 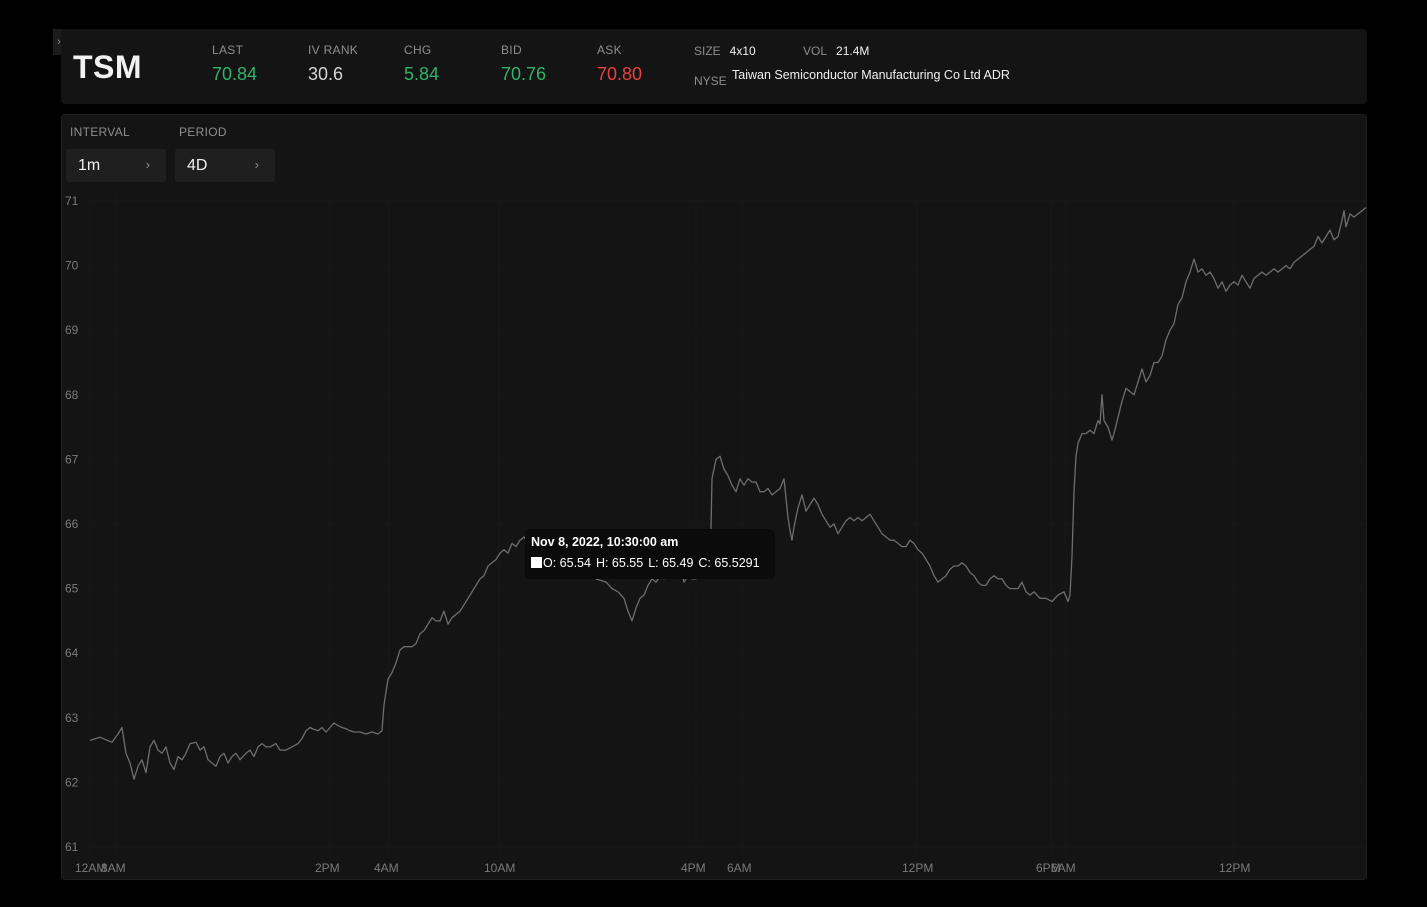 What do you see at coordinates (72, 847) in the screenshot?
I see `y-tick-label: 61` at bounding box center [72, 847].